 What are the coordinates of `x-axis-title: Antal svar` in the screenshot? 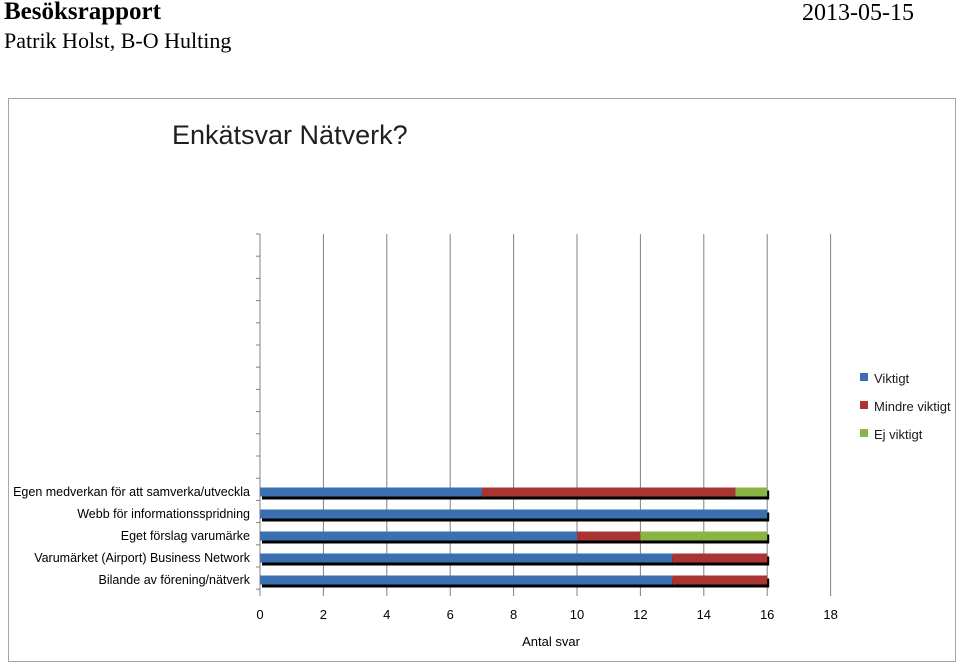 It's located at (551, 641).